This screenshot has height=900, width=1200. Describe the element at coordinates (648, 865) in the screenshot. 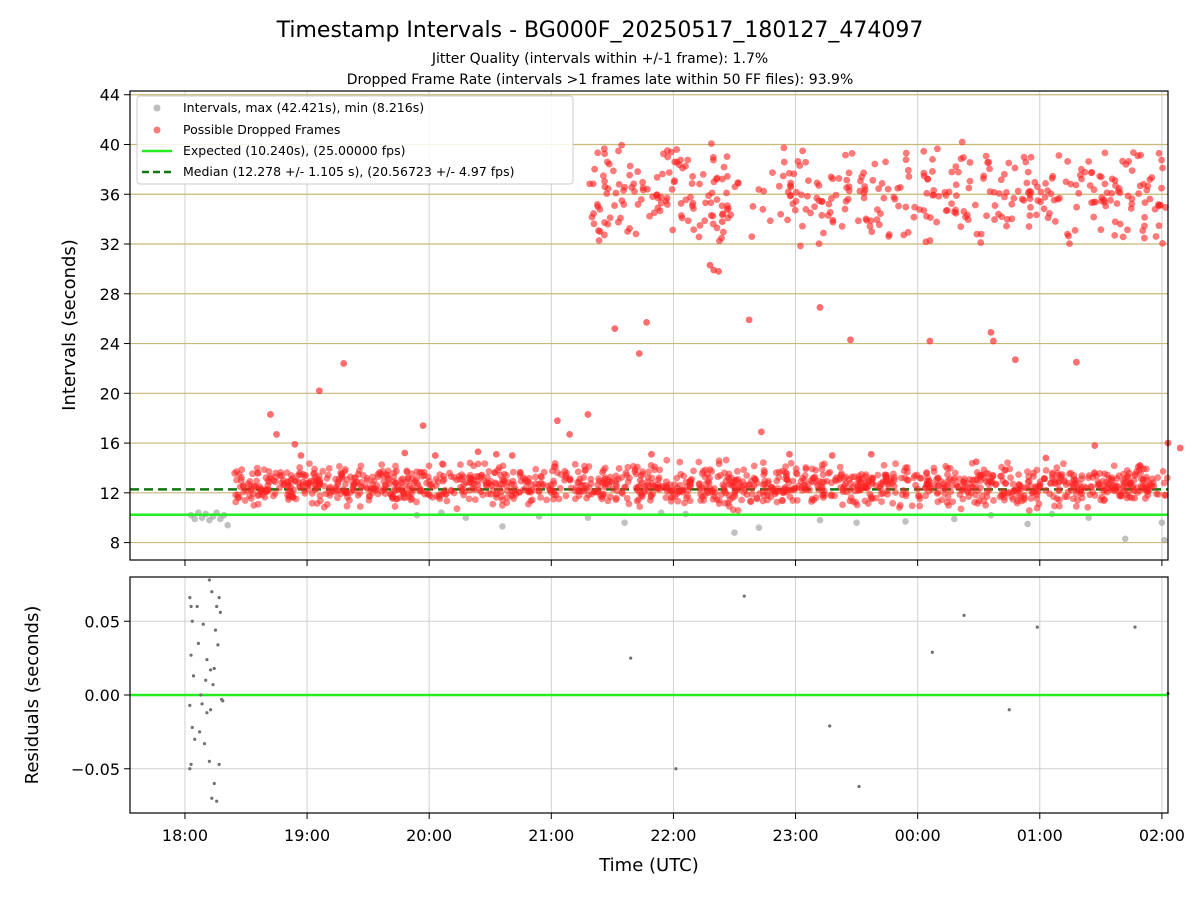

I see `x-axis-label: Time (UTC)` at that location.